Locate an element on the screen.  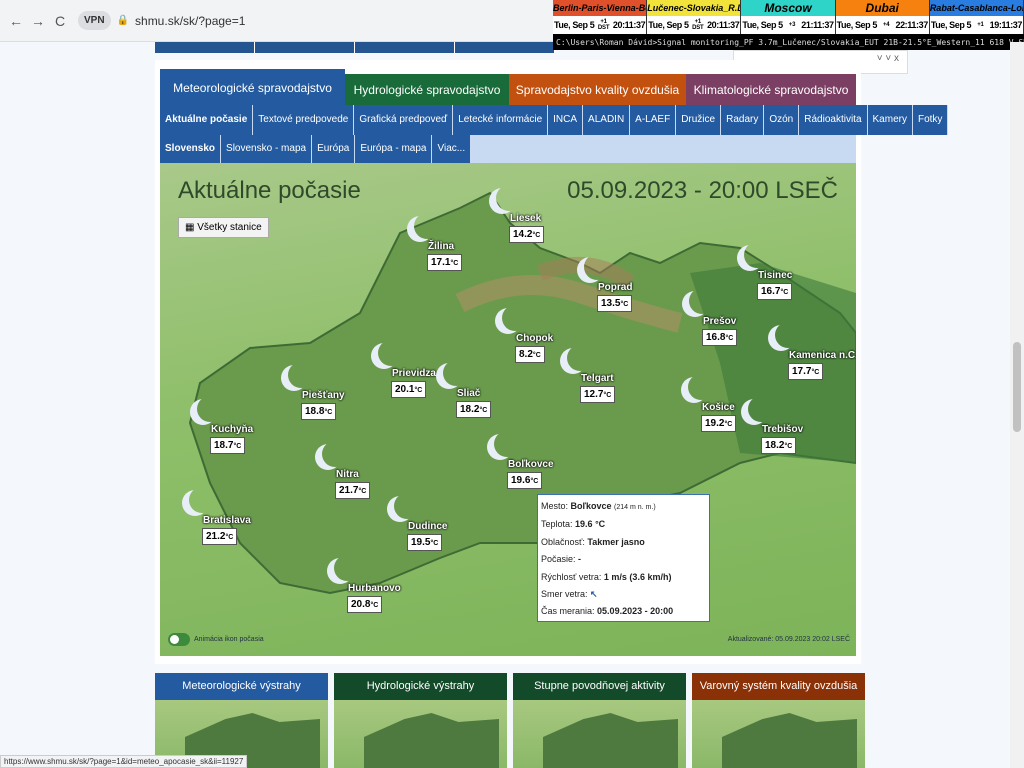
temp-value: 17.7 is located at coordinates (802, 371).